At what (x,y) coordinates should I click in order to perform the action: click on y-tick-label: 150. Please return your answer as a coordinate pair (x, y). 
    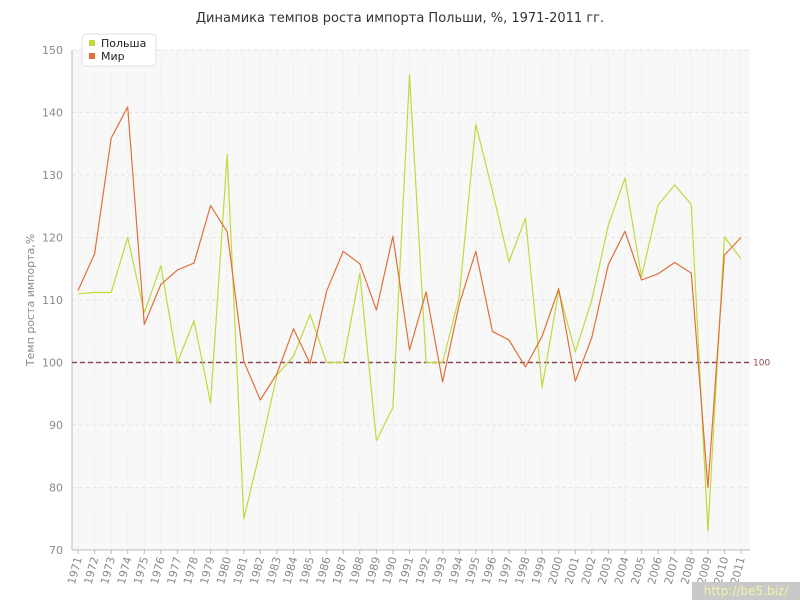
    Looking at the image, I should click on (52, 50).